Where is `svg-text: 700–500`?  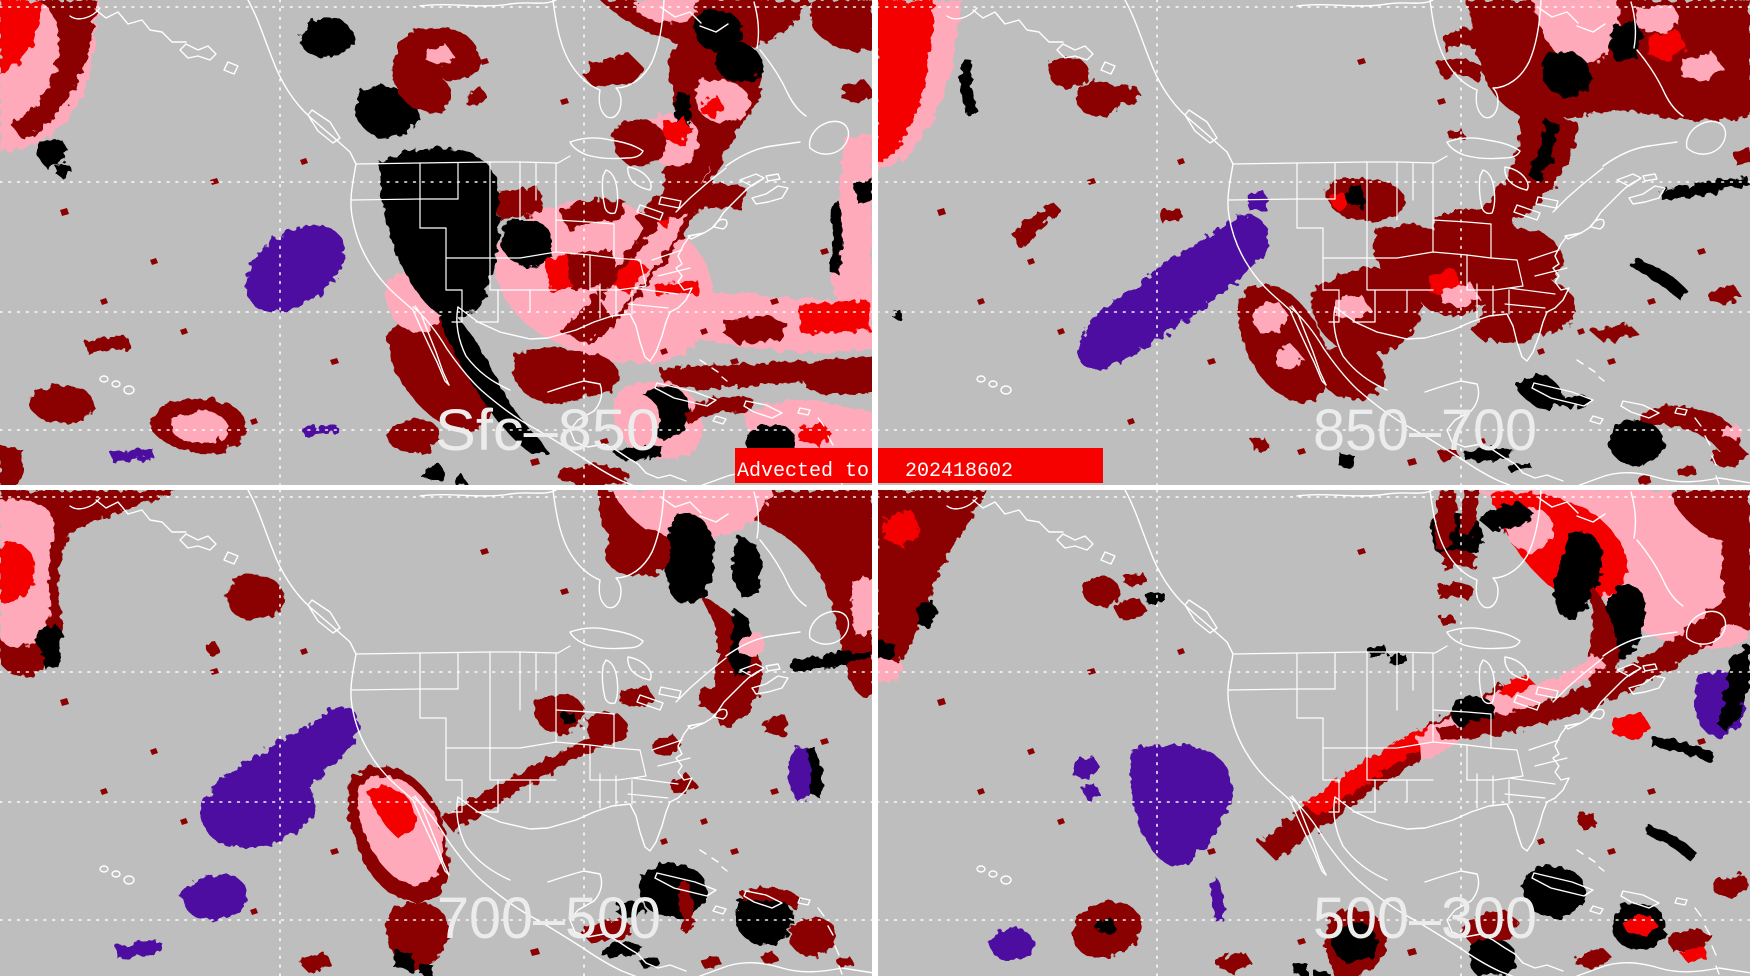
svg-text: 700–500 is located at coordinates (549, 918).